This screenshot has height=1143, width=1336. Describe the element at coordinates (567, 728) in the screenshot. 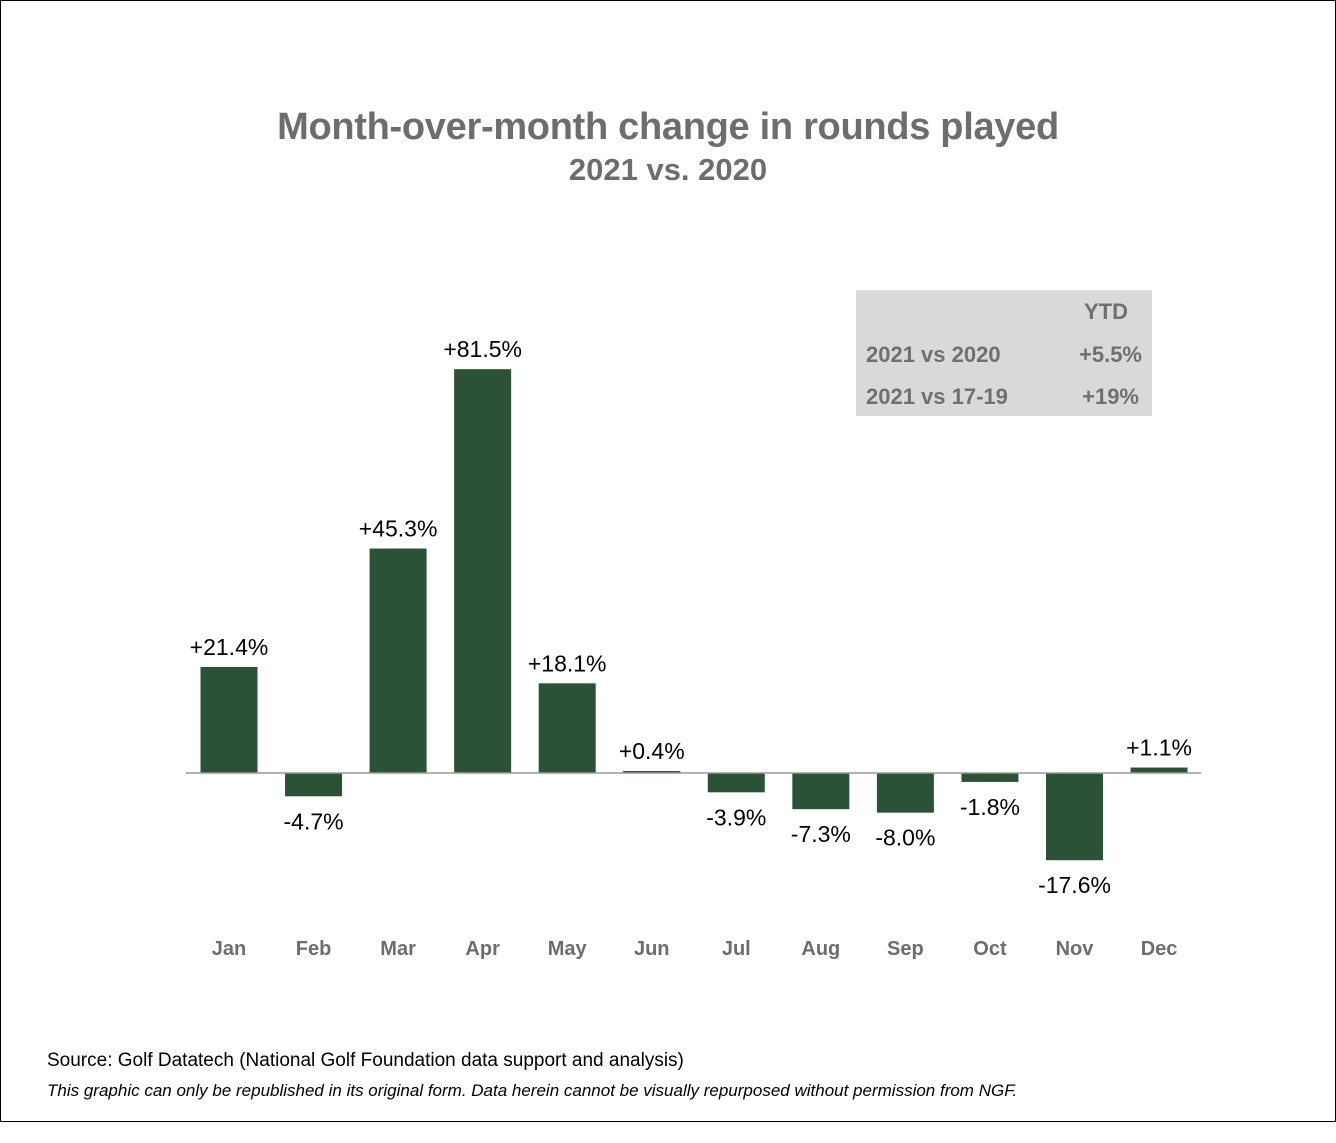

I see `bar-may` at that location.